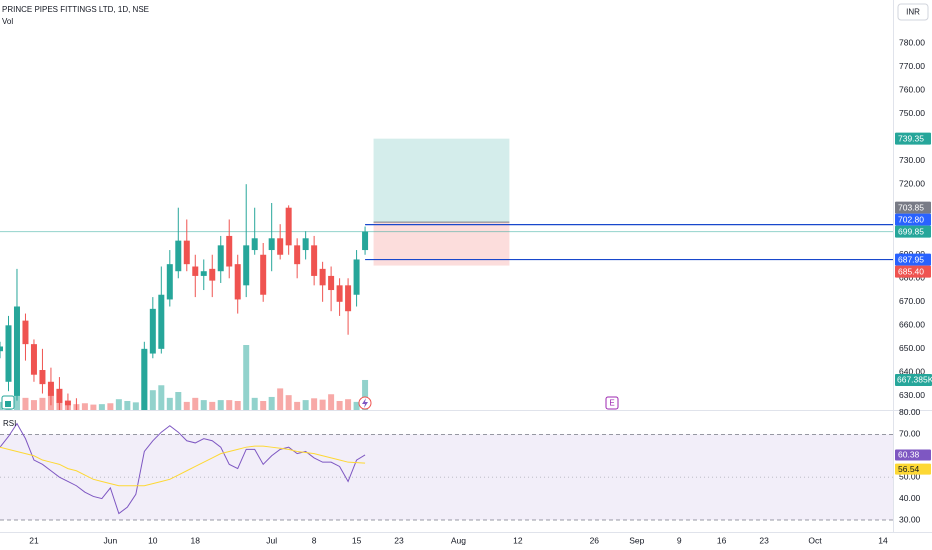  What do you see at coordinates (912, 348) in the screenshot?
I see `y-tick-label: 650.00` at bounding box center [912, 348].